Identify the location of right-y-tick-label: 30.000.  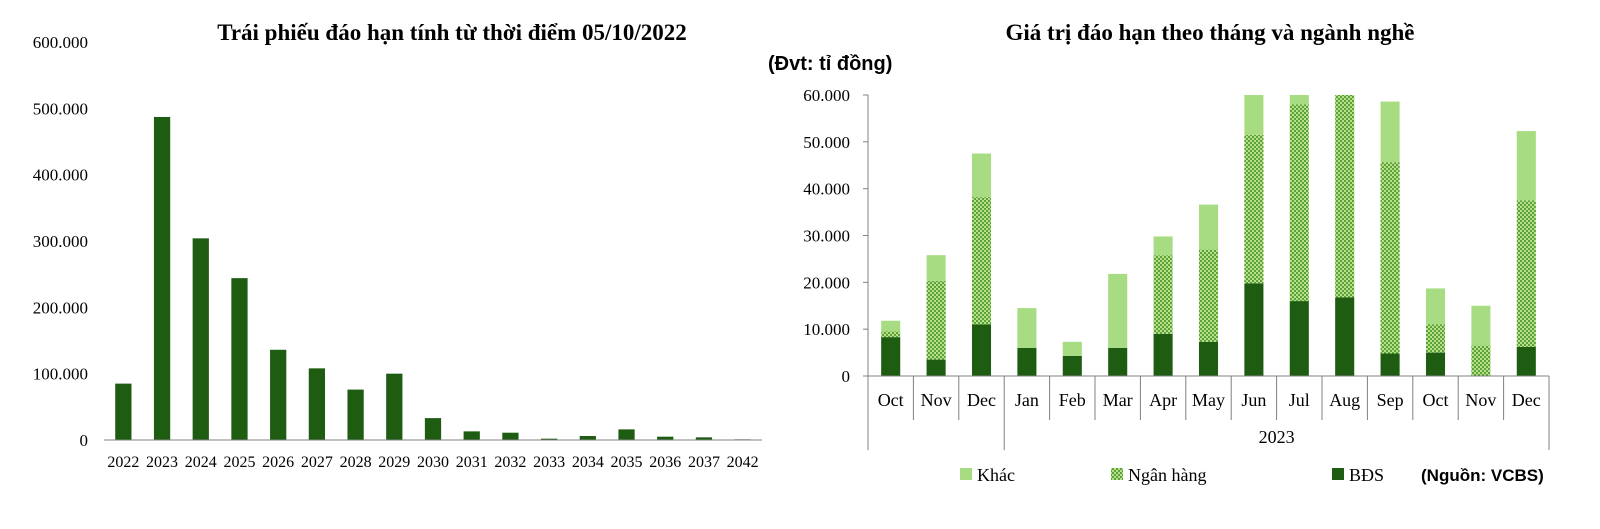
(826, 236).